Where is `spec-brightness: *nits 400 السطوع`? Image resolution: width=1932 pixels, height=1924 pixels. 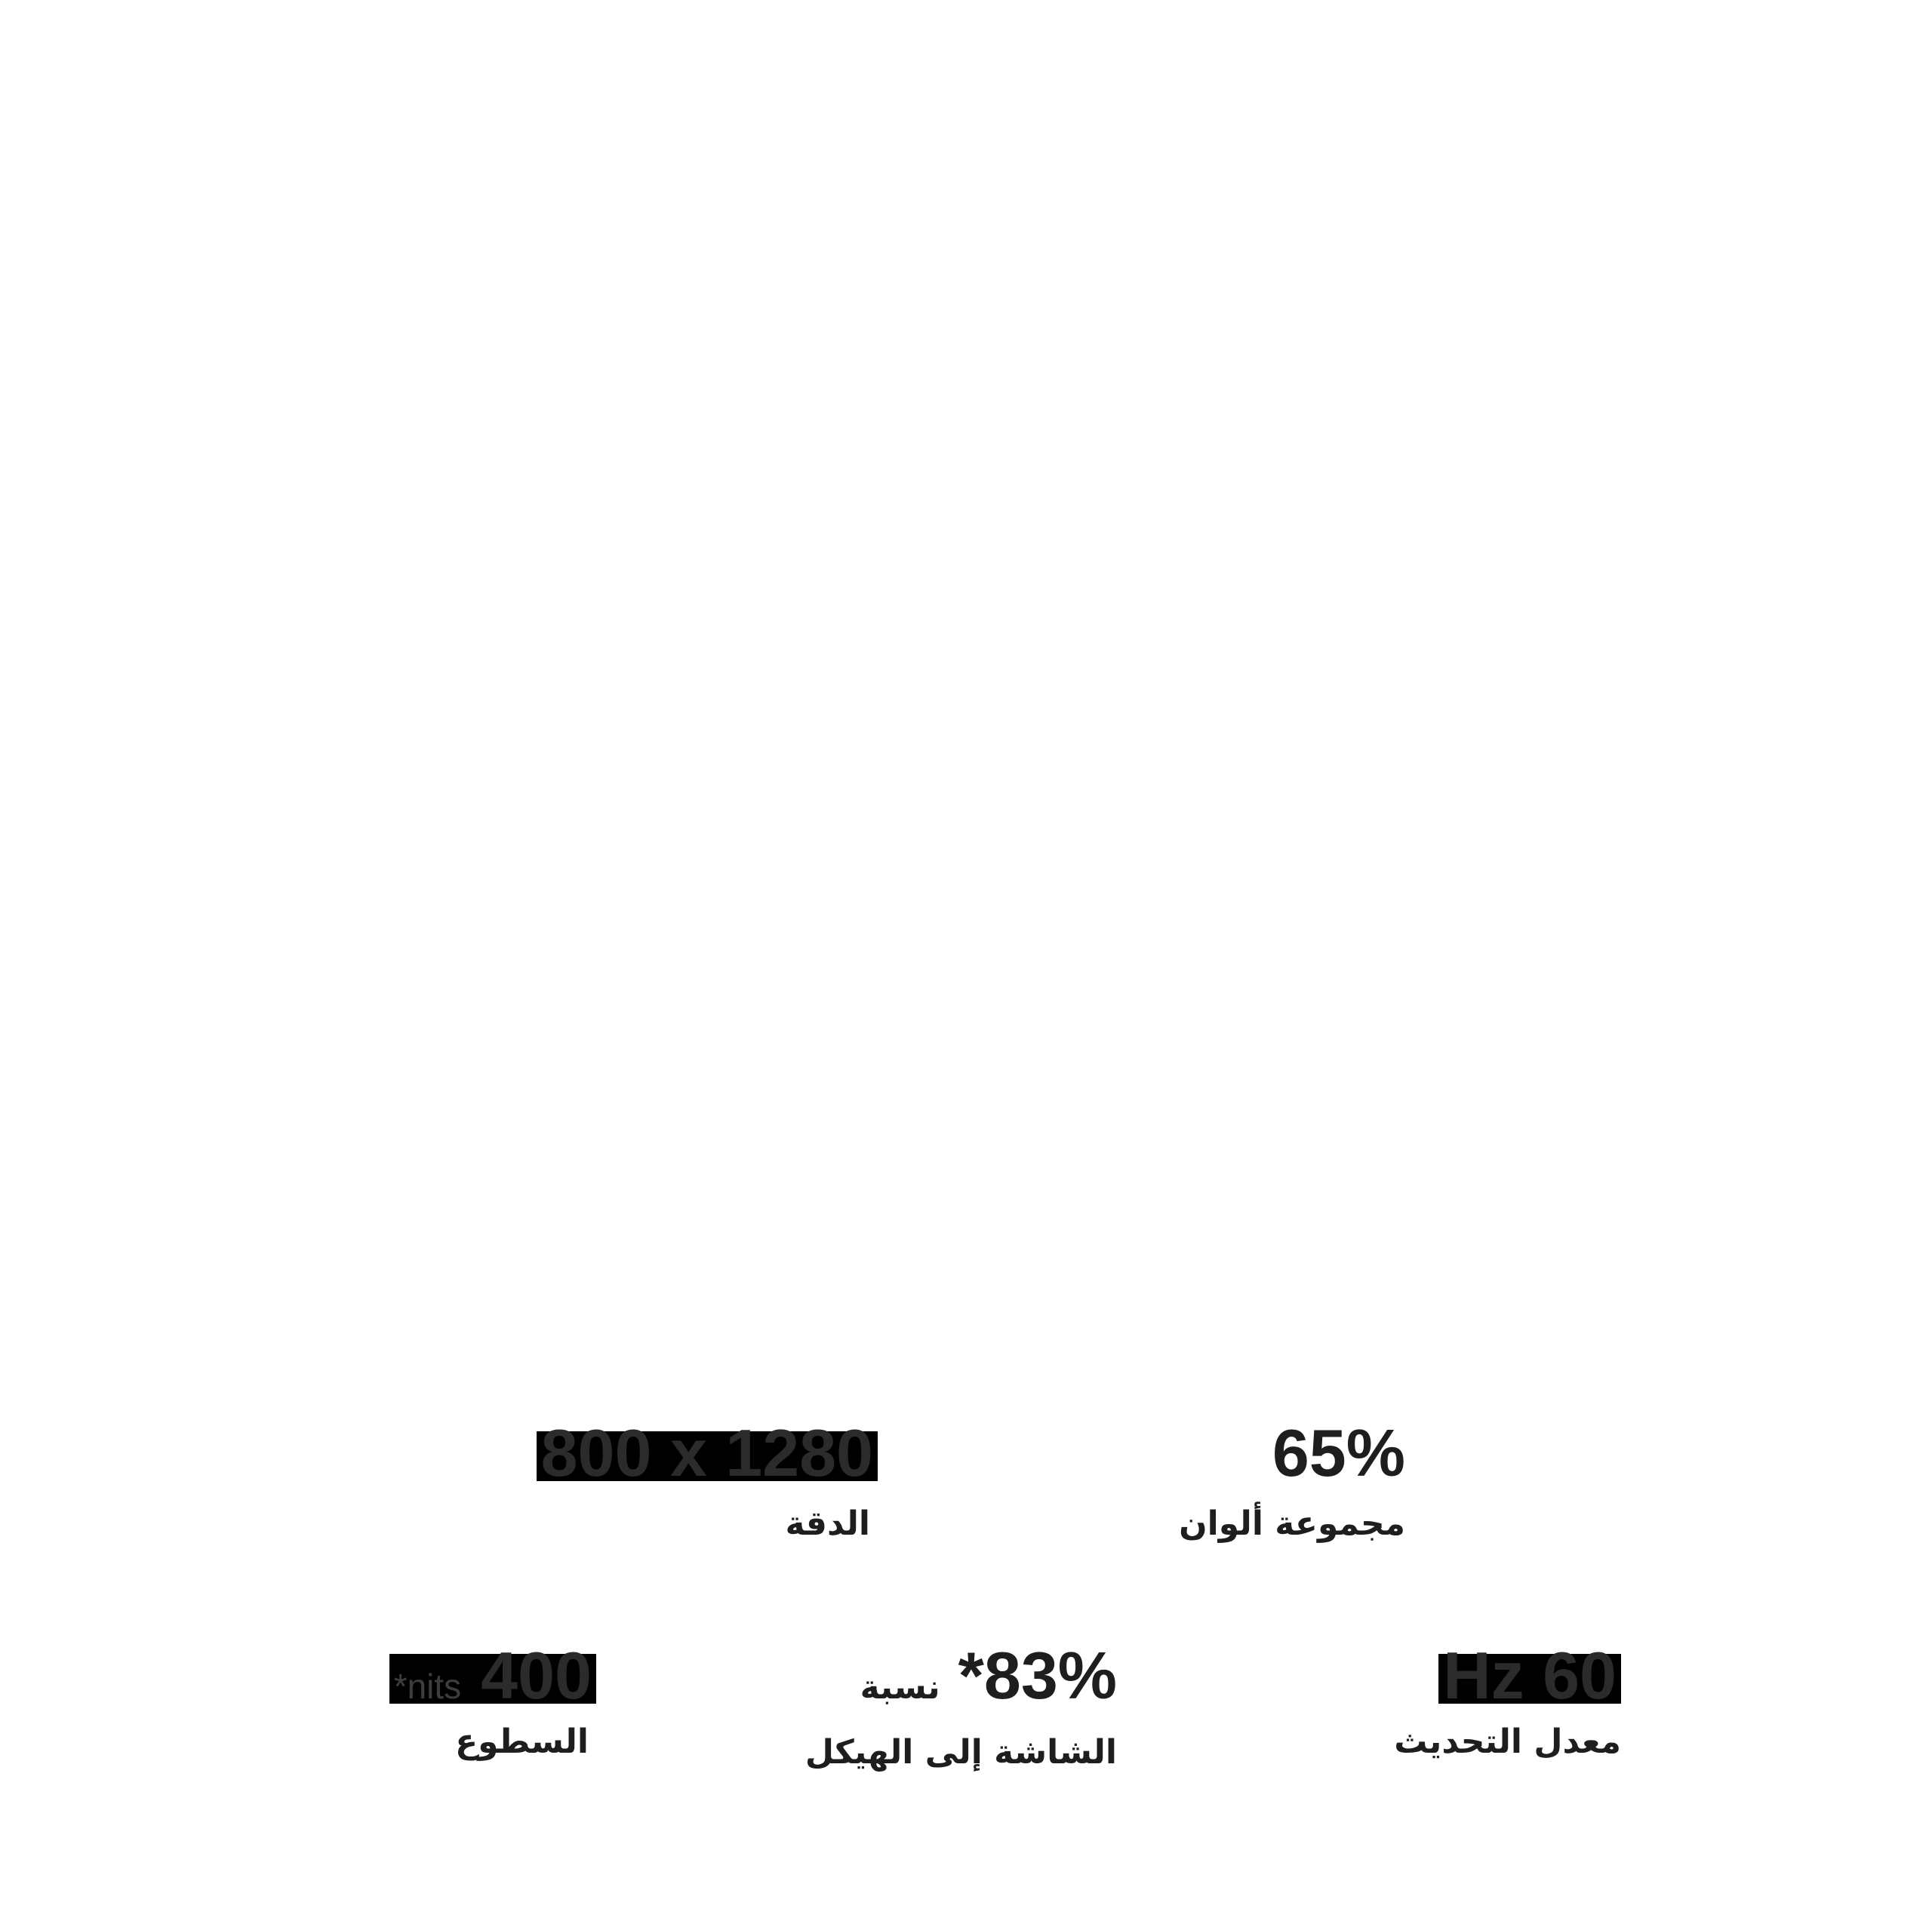 spec-brightness: *nits 400 السطوع is located at coordinates (492, 1700).